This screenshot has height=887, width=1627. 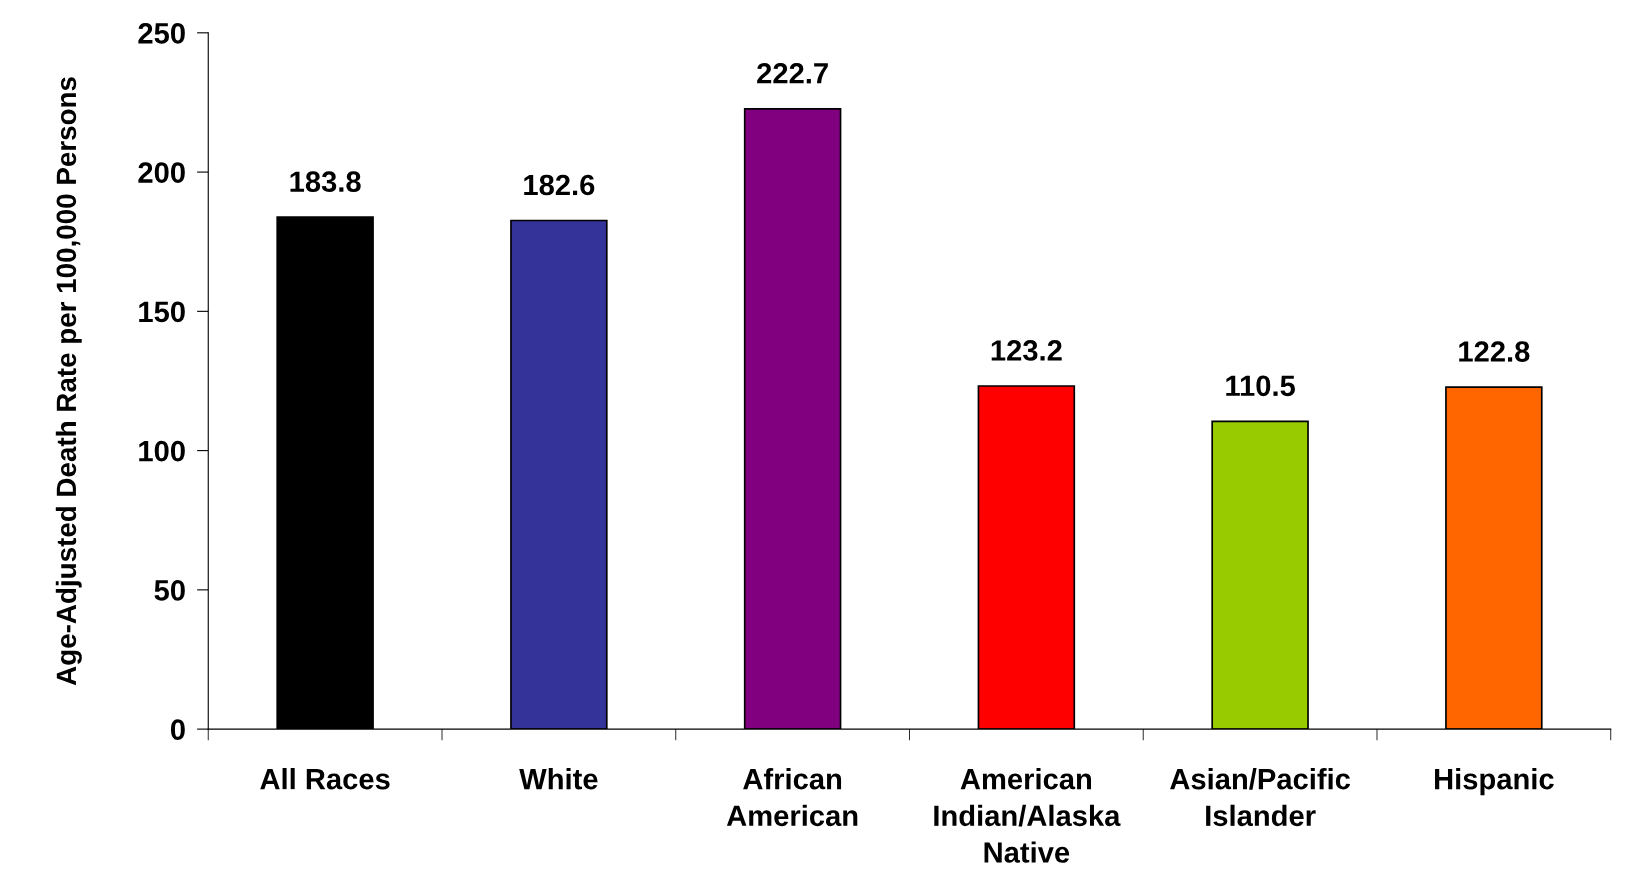 What do you see at coordinates (1260, 797) in the screenshot?
I see `x-tick-label: Asian/Pacific Islander` at bounding box center [1260, 797].